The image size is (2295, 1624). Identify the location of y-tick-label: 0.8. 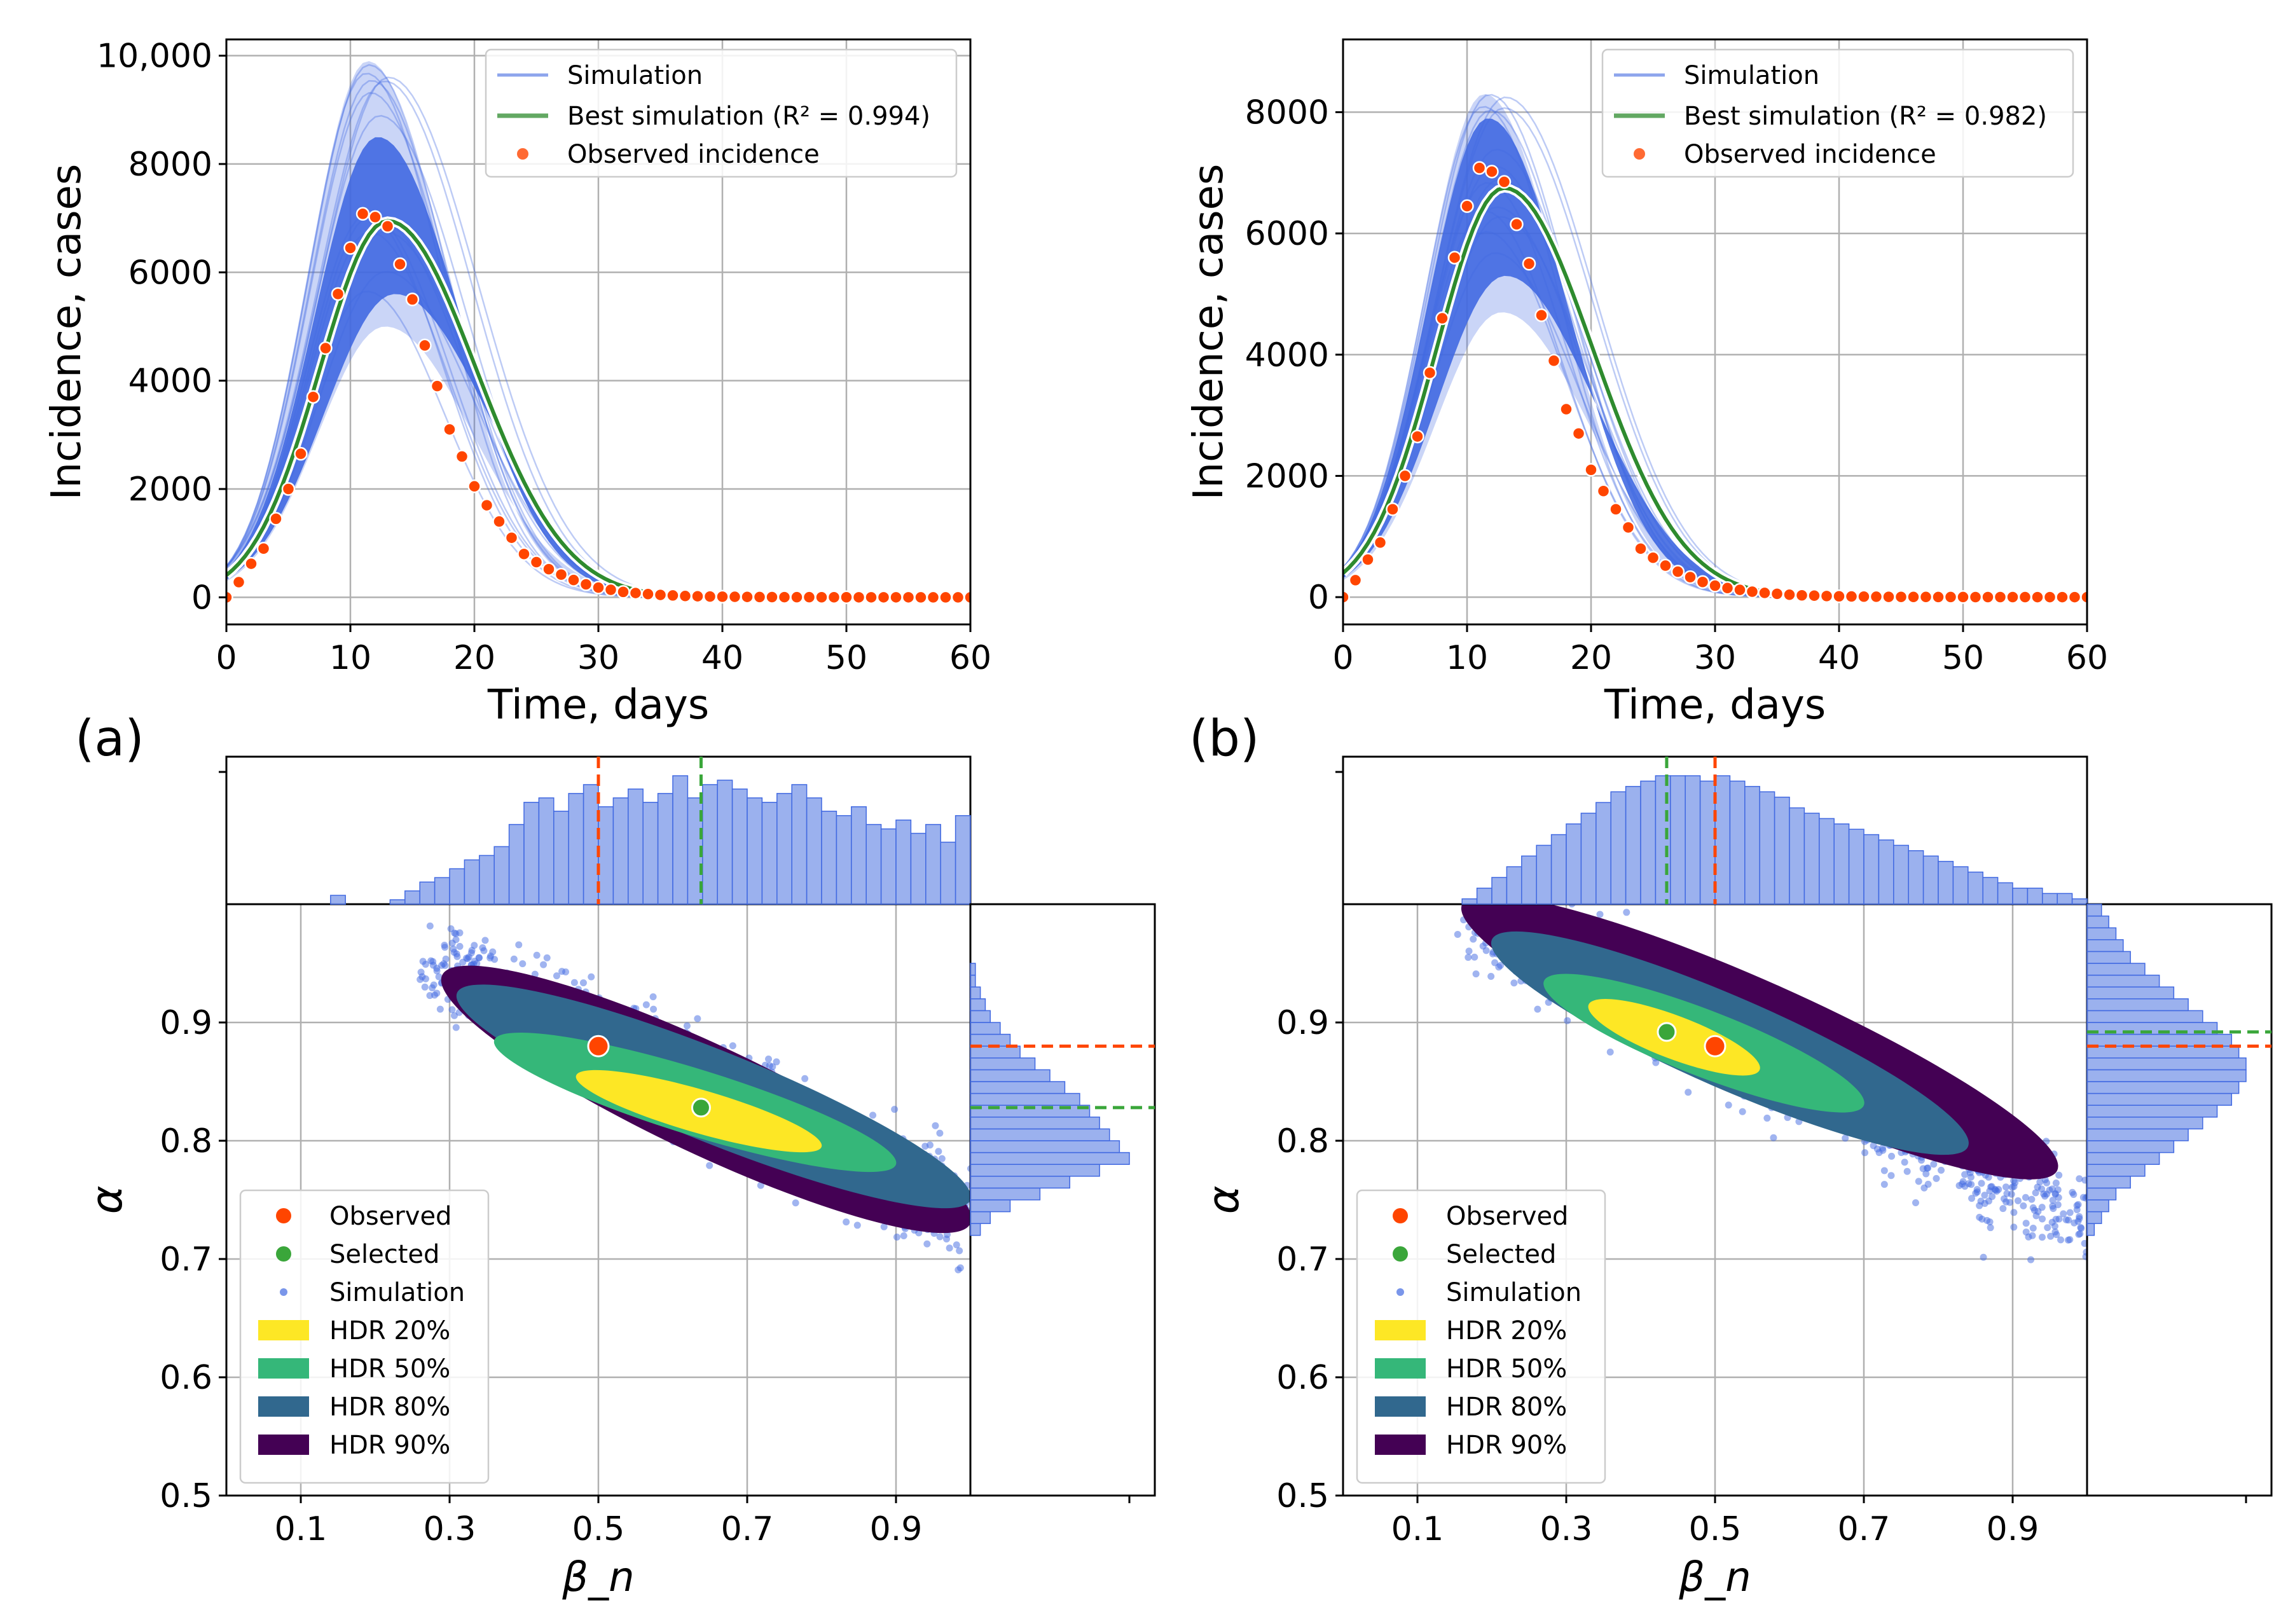
(1302, 1141).